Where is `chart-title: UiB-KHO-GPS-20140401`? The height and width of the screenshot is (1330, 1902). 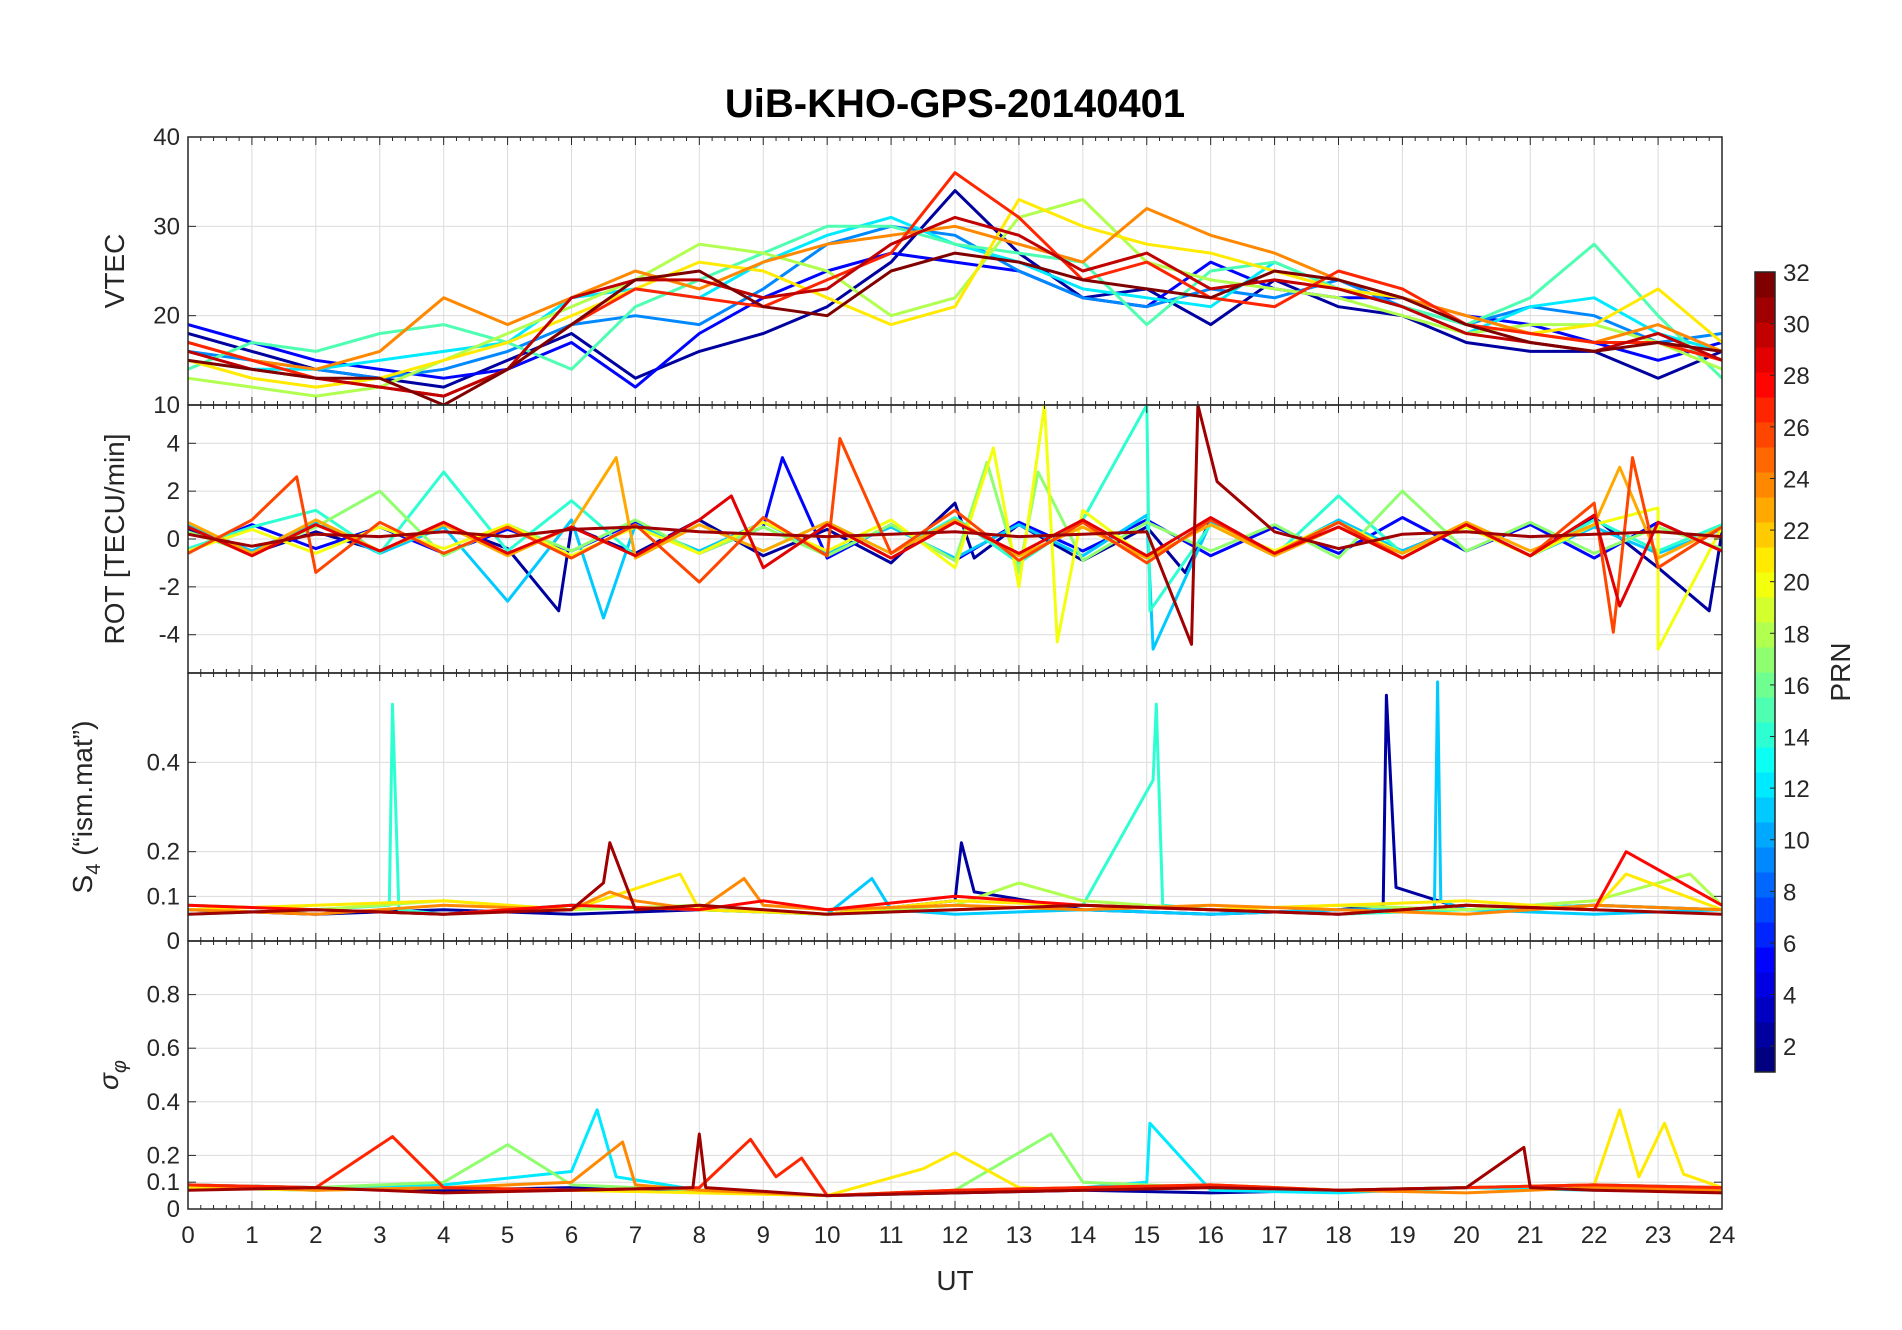
chart-title: UiB-KHO-GPS-20140401 is located at coordinates (955, 104).